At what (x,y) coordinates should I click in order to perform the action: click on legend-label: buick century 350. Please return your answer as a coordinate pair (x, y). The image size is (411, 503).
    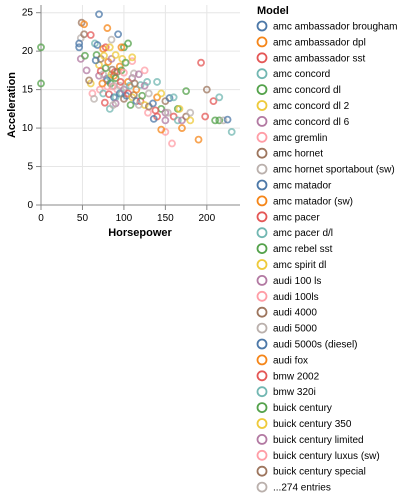
    Looking at the image, I should click on (312, 424).